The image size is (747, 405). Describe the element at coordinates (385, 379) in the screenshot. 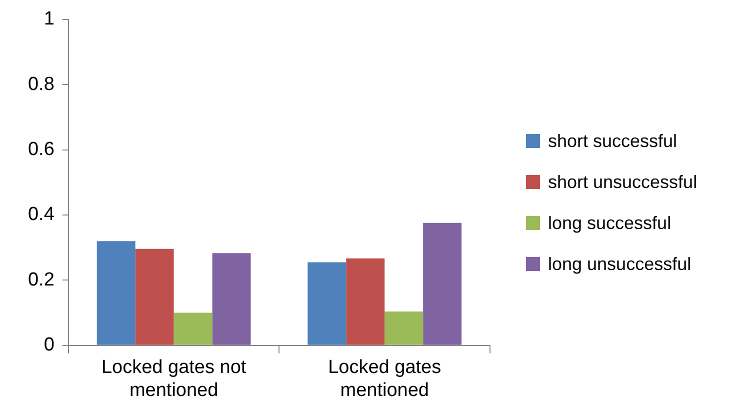

I see `x-tick-label: Locked gates mentioned` at that location.